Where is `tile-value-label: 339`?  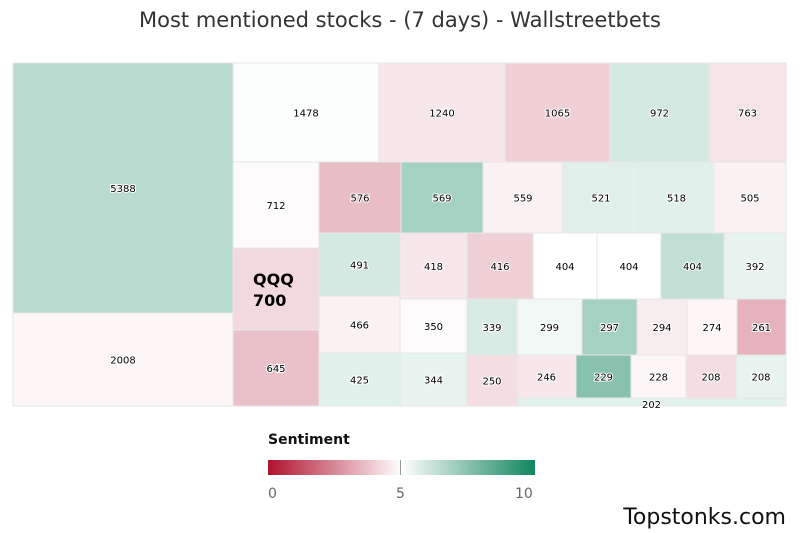 tile-value-label: 339 is located at coordinates (491, 328).